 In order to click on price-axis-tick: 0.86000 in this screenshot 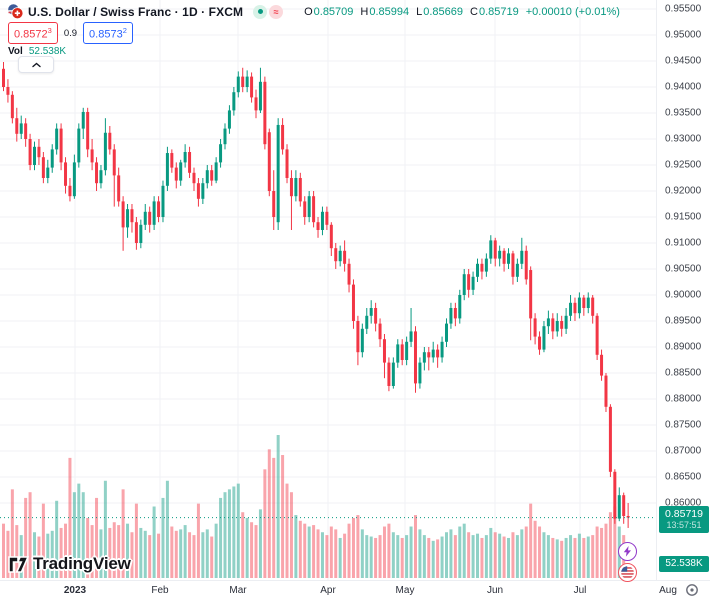, I will do `click(683, 503)`.